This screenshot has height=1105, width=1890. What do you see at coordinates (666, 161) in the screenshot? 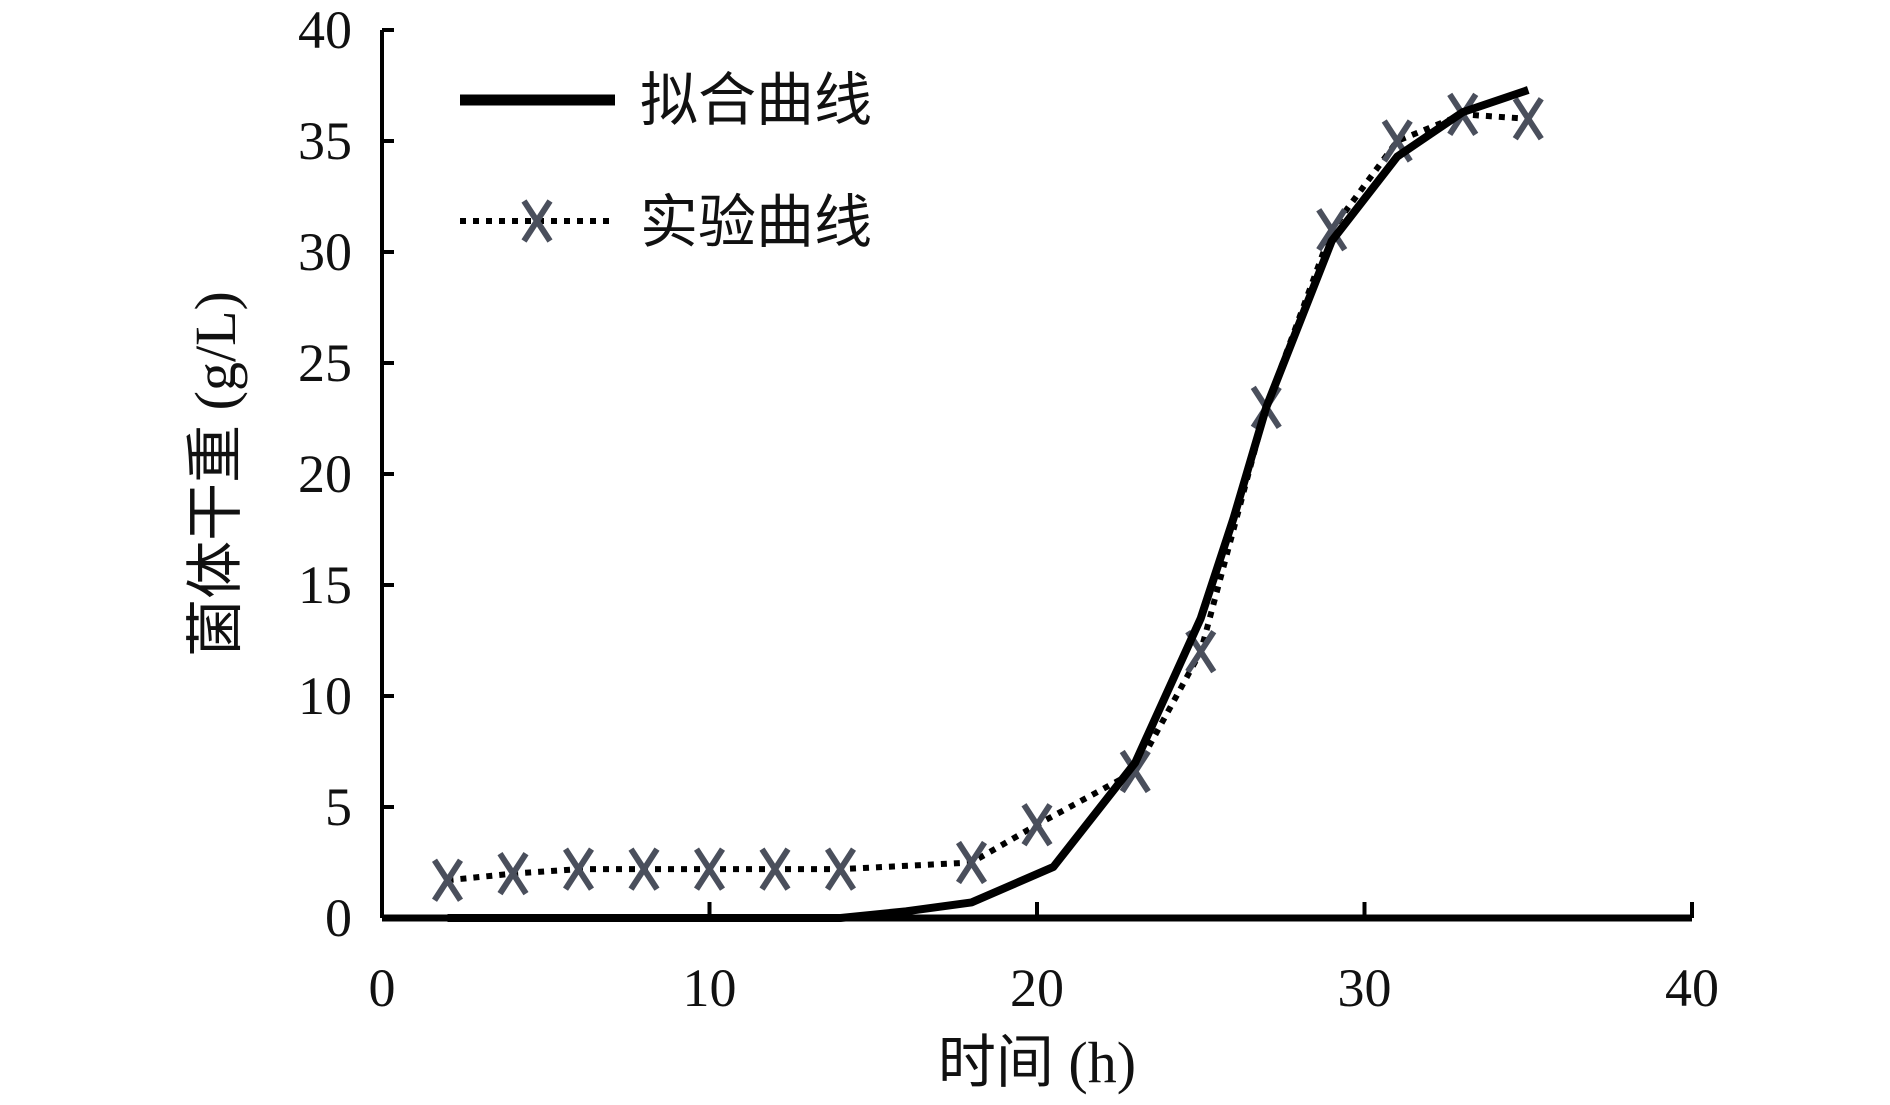
I see `legend: 拟合曲线 实验曲线` at bounding box center [666, 161].